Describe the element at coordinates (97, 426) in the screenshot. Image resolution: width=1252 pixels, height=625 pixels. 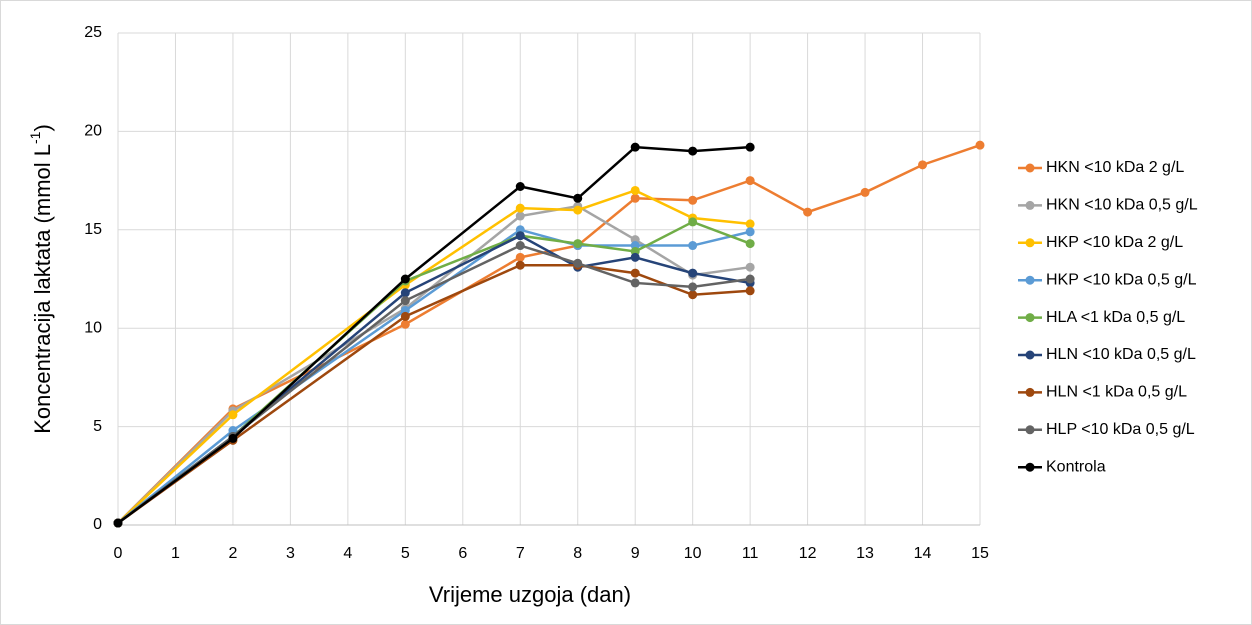
I see `y-tick-label: 5` at that location.